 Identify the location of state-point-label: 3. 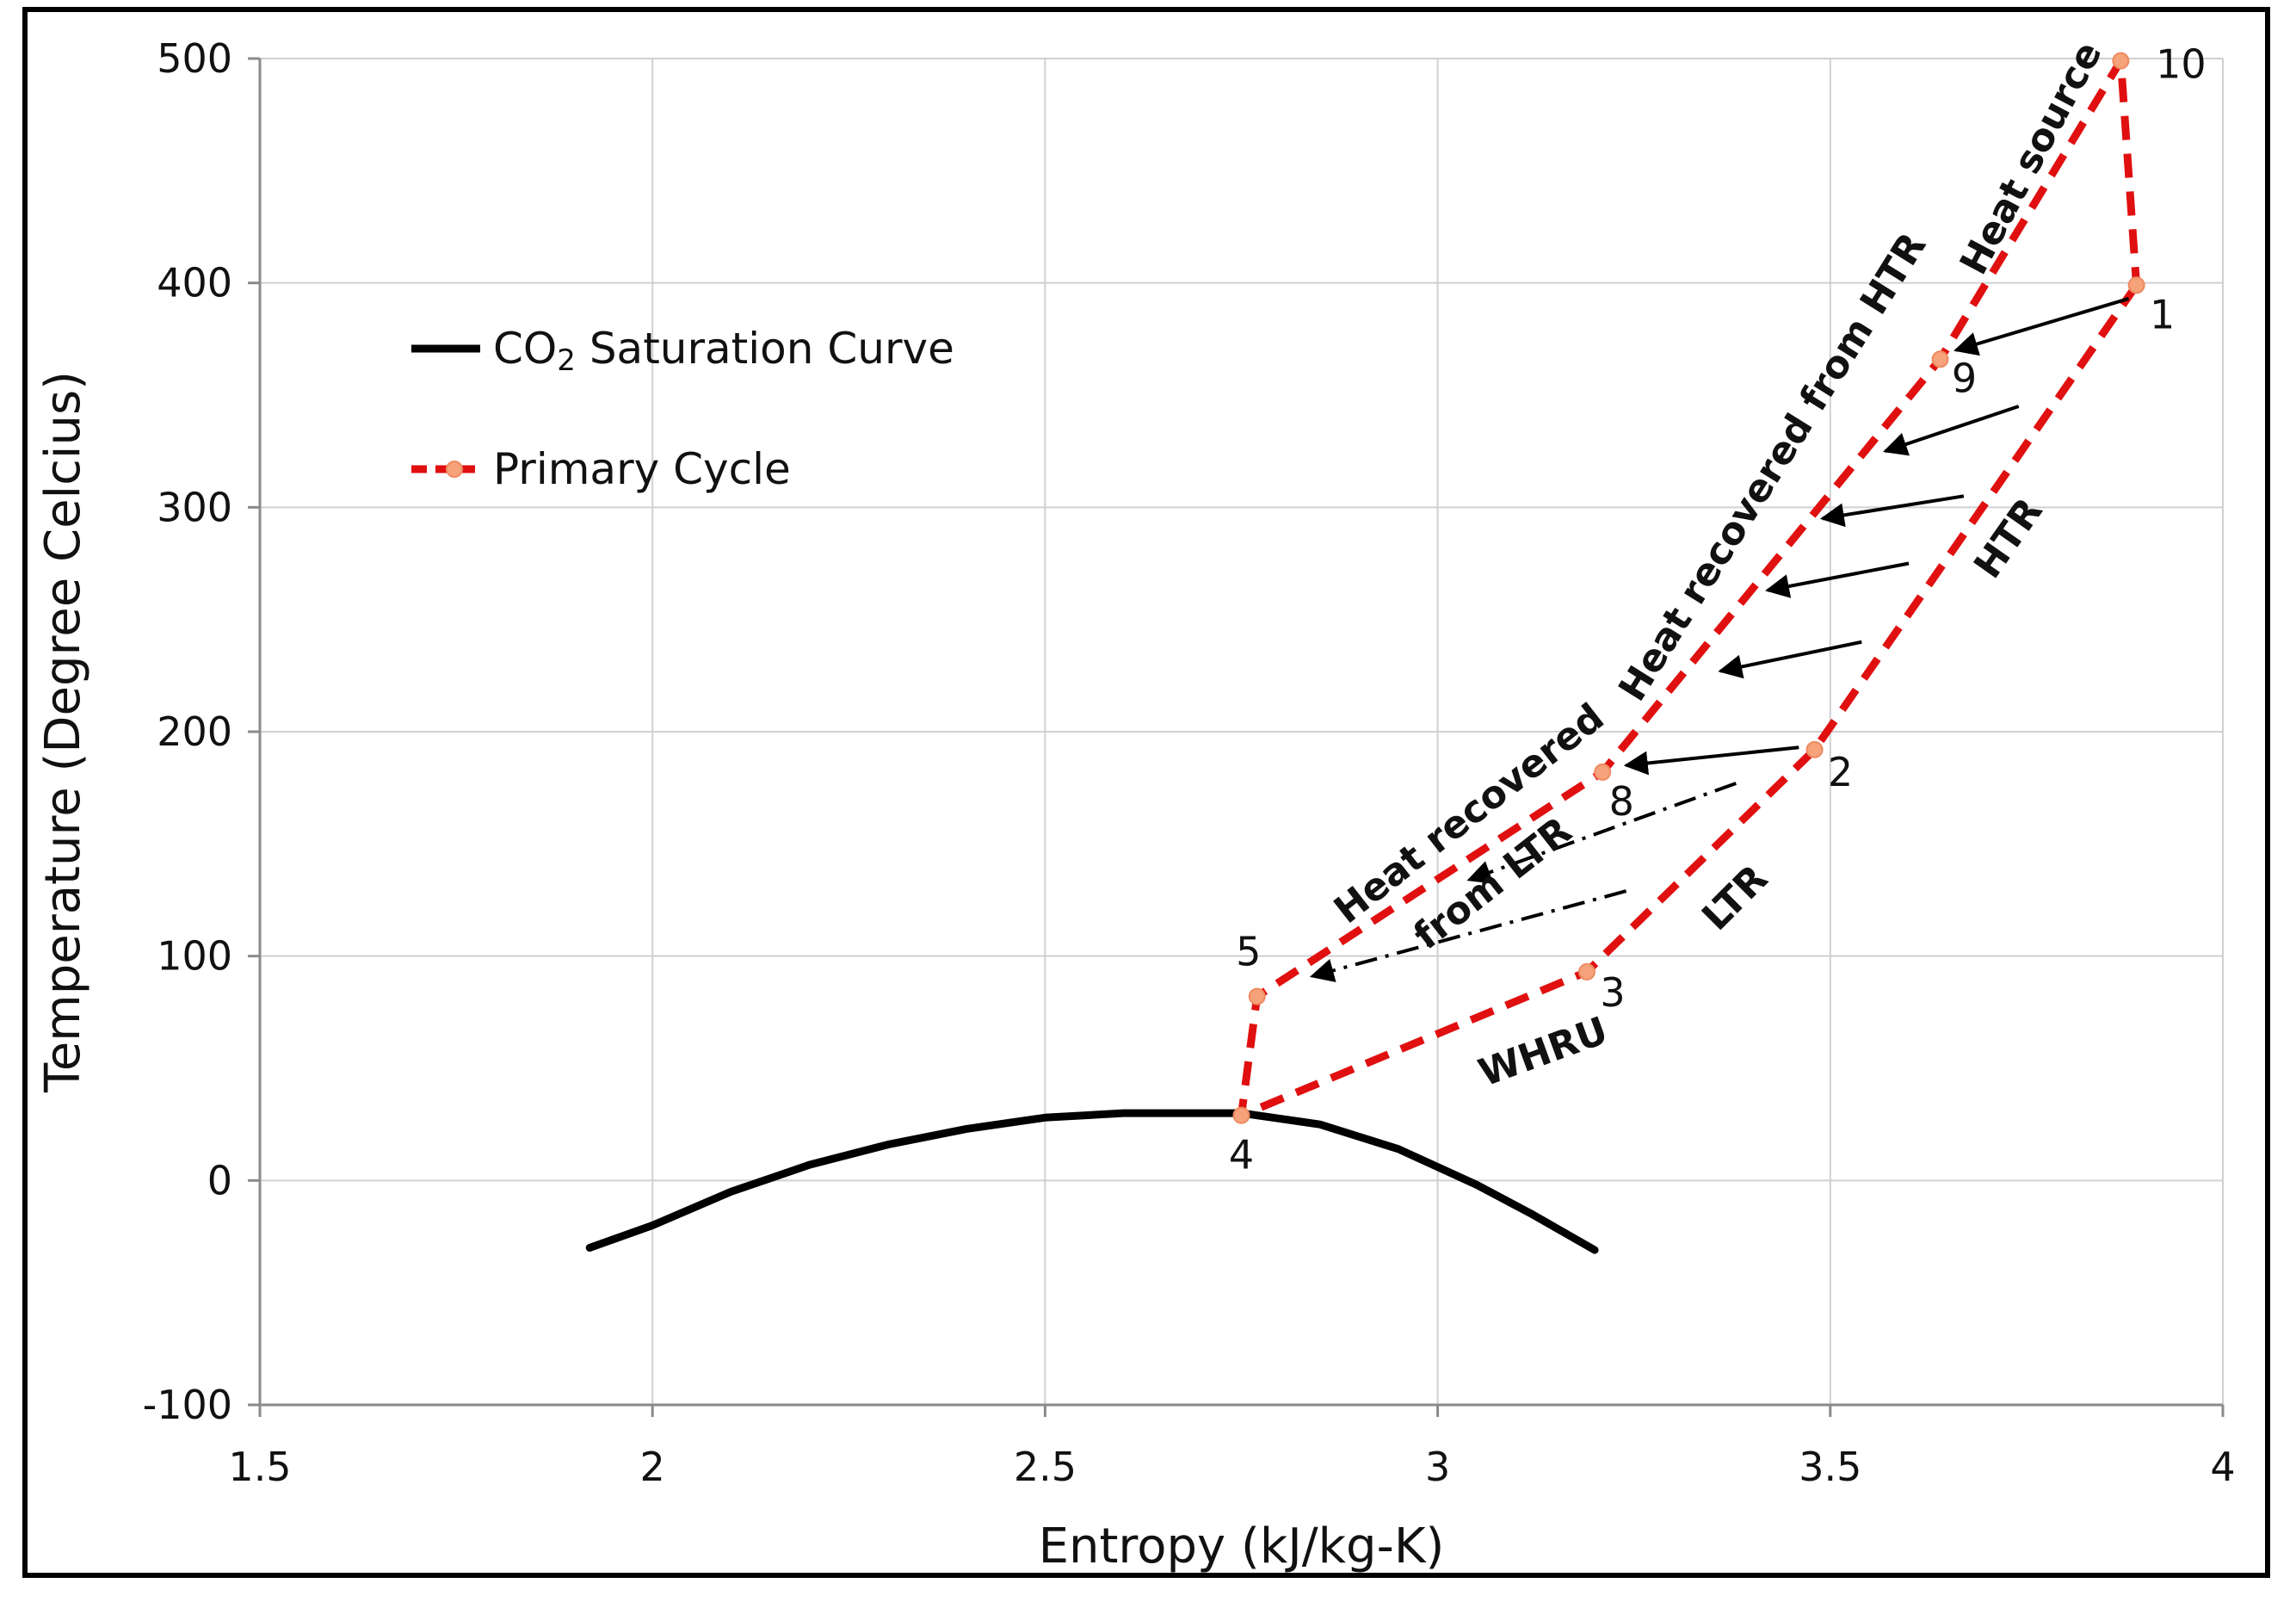
(1612, 993).